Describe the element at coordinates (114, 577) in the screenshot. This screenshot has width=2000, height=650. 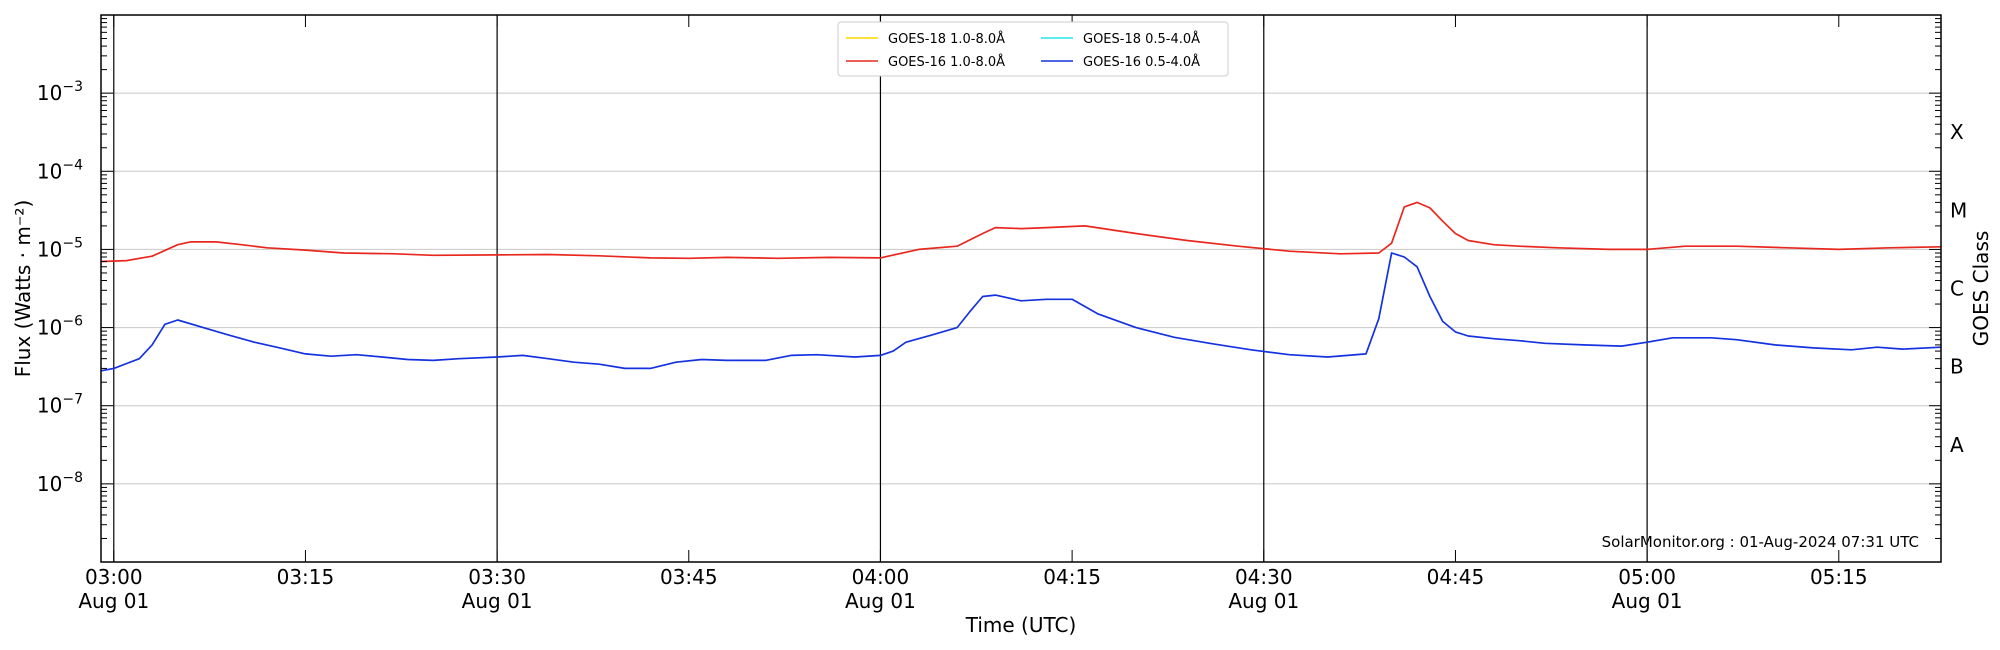
I see `x-tick-label: 03:00` at that location.